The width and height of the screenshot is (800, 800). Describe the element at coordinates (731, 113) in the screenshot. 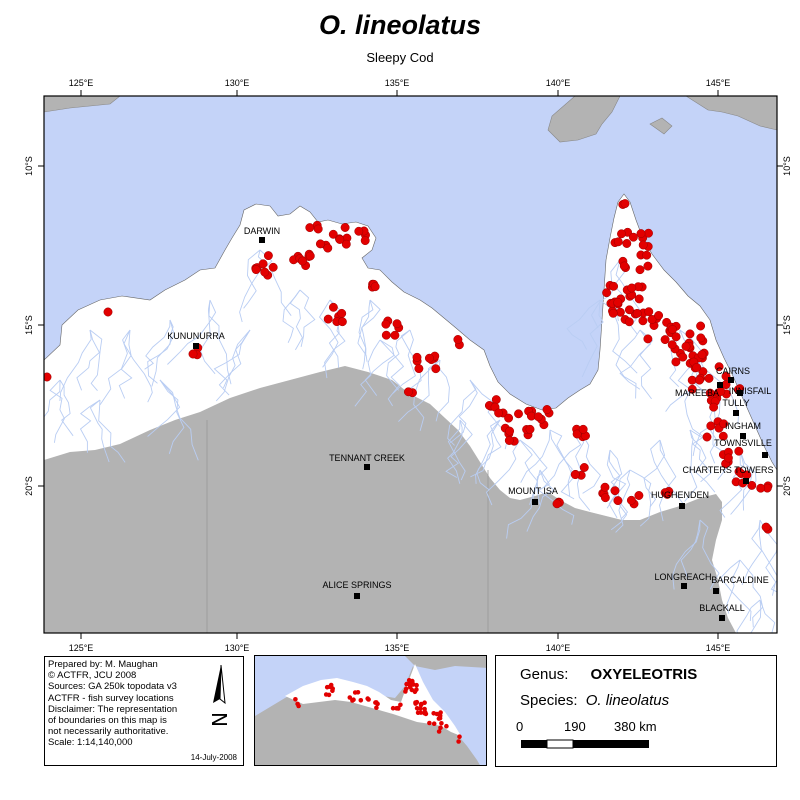

I see `papua-landmass` at that location.